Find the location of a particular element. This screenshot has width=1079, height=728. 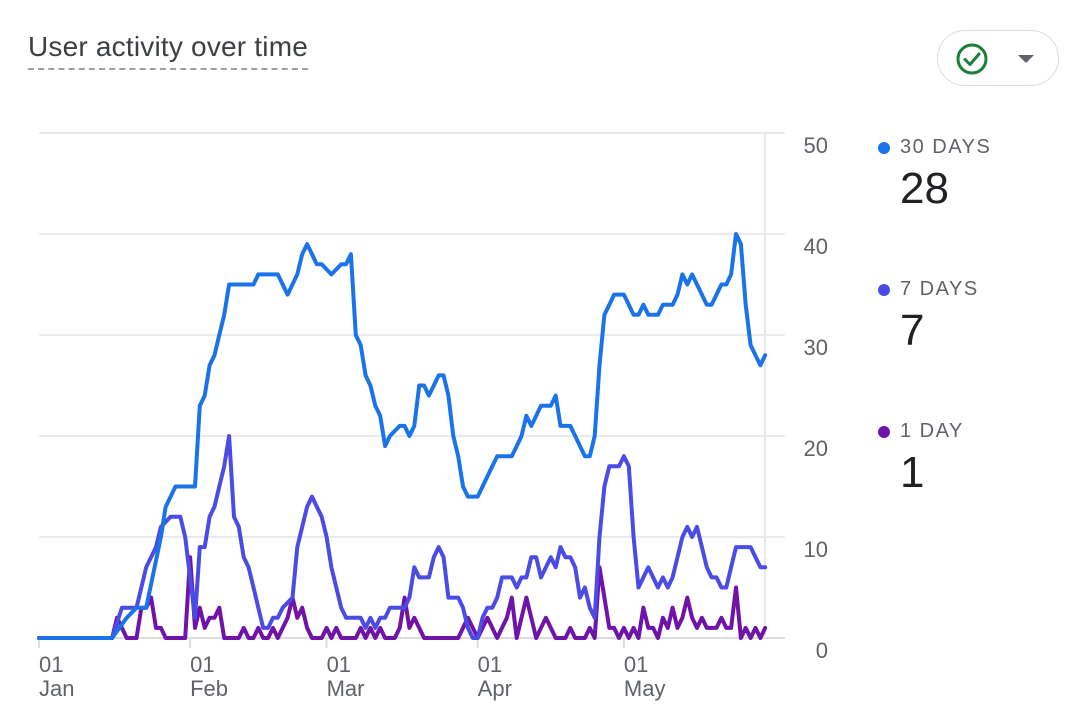

legend-dot-1-day is located at coordinates (884, 431).